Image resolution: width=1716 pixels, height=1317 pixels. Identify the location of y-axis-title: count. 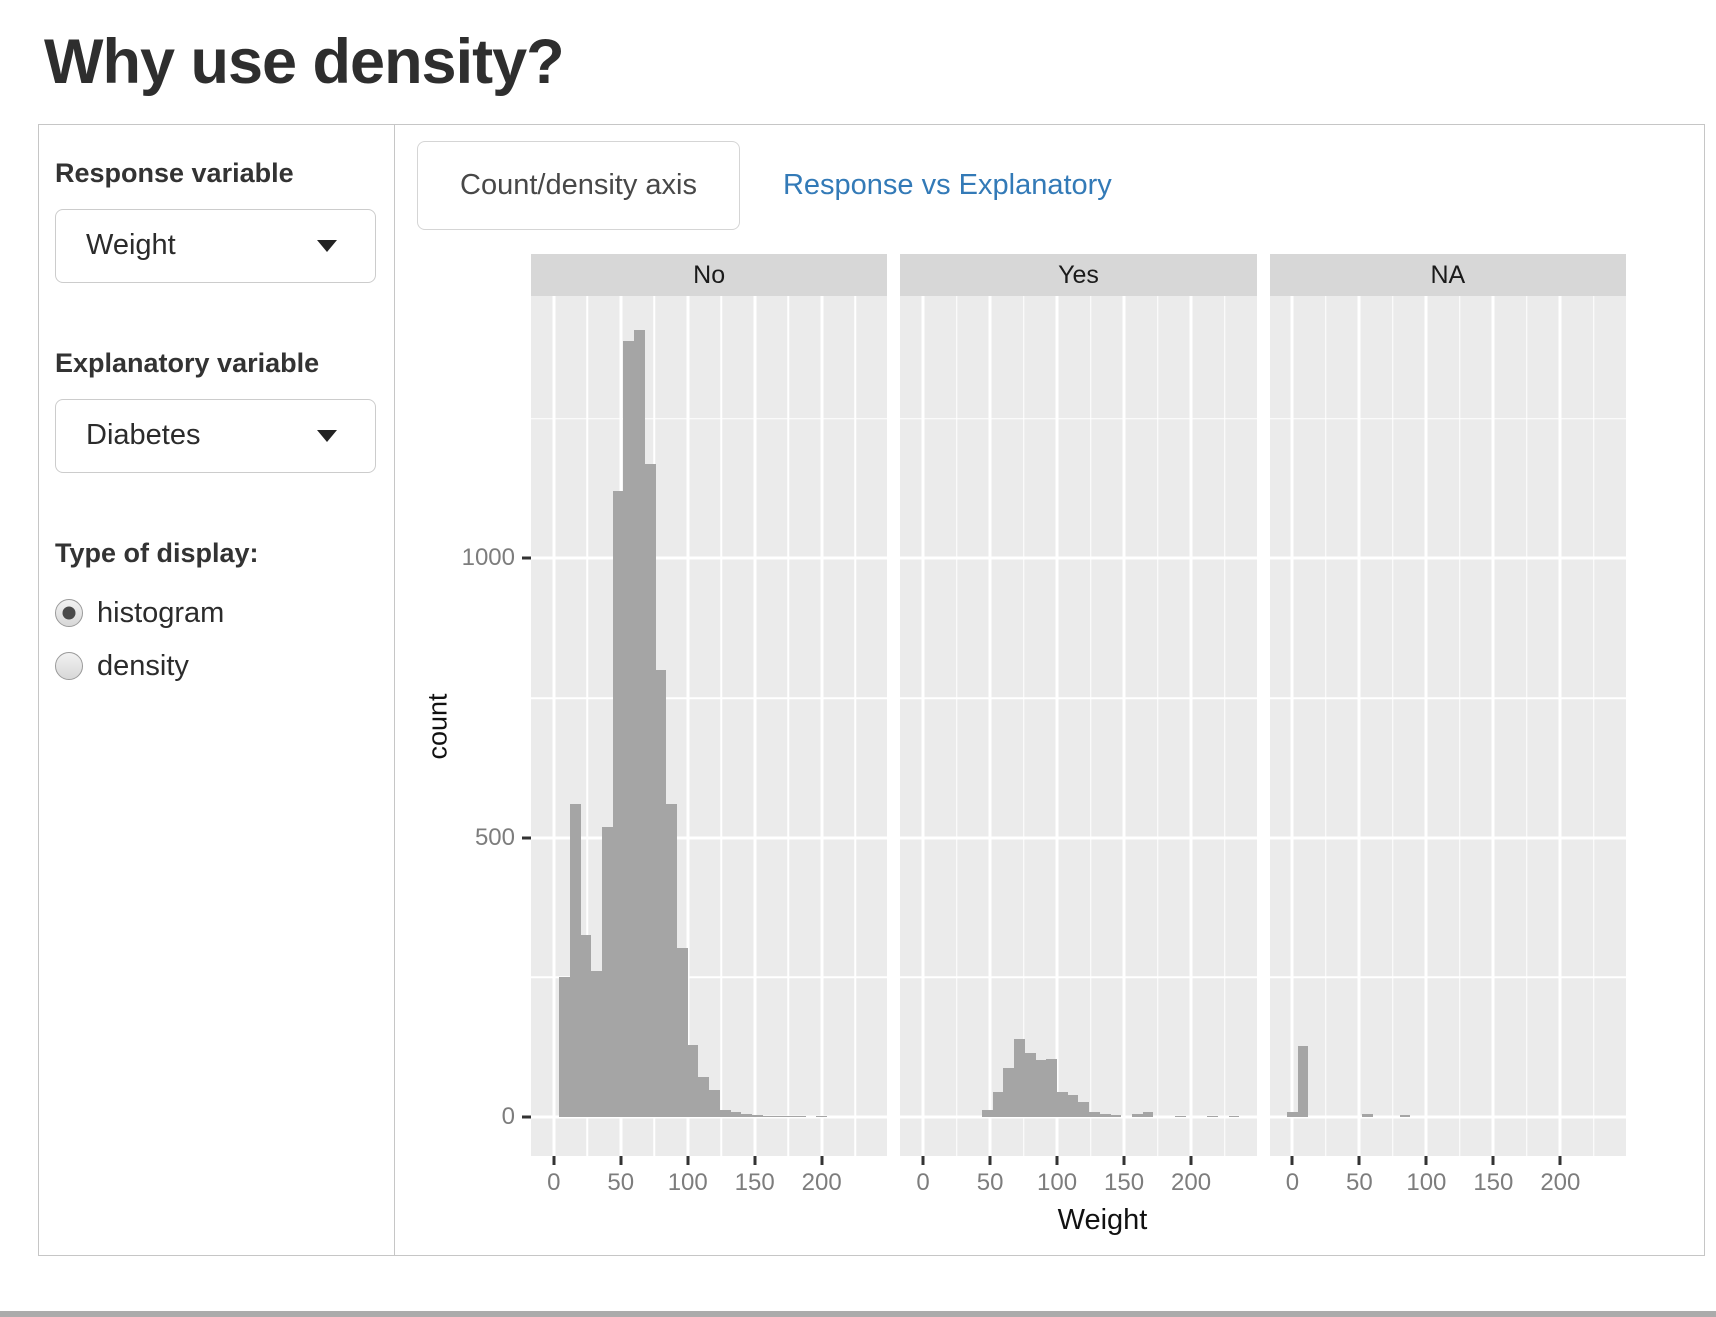
(437, 726).